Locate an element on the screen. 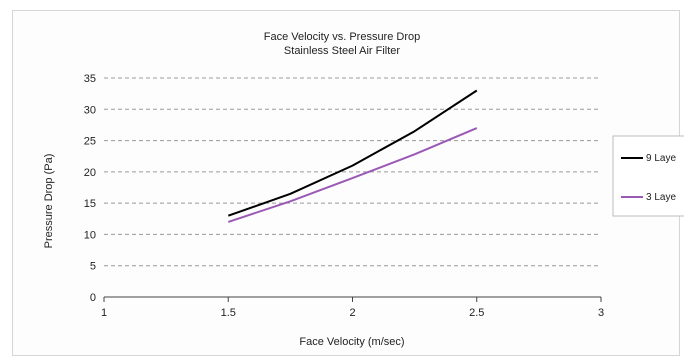 The width and height of the screenshot is (684, 364). y-tick-label-6: 30 is located at coordinates (90, 110).